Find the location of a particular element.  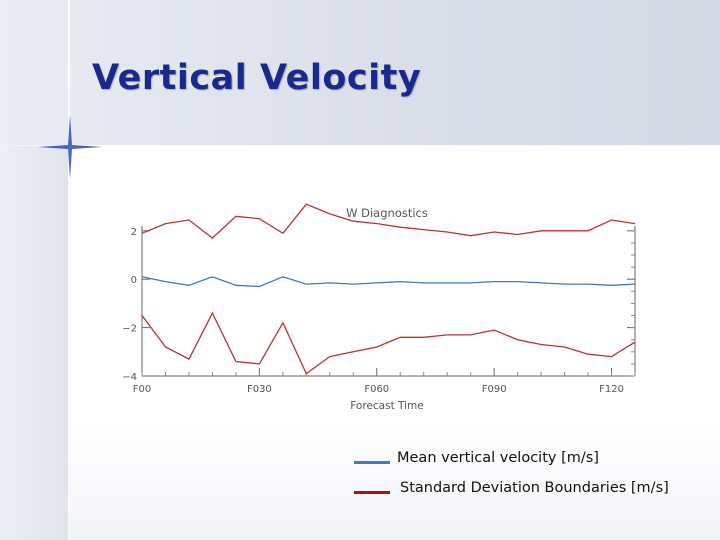

slide-left-band is located at coordinates (34, 342).